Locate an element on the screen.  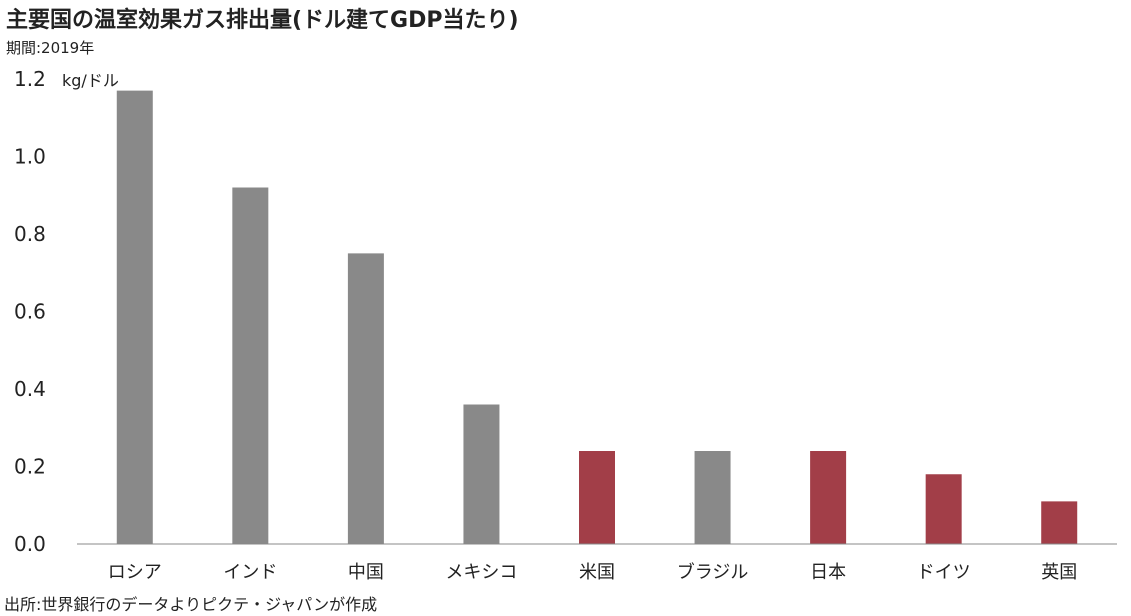
y-tick-label: 0.0 is located at coordinates (30, 544).